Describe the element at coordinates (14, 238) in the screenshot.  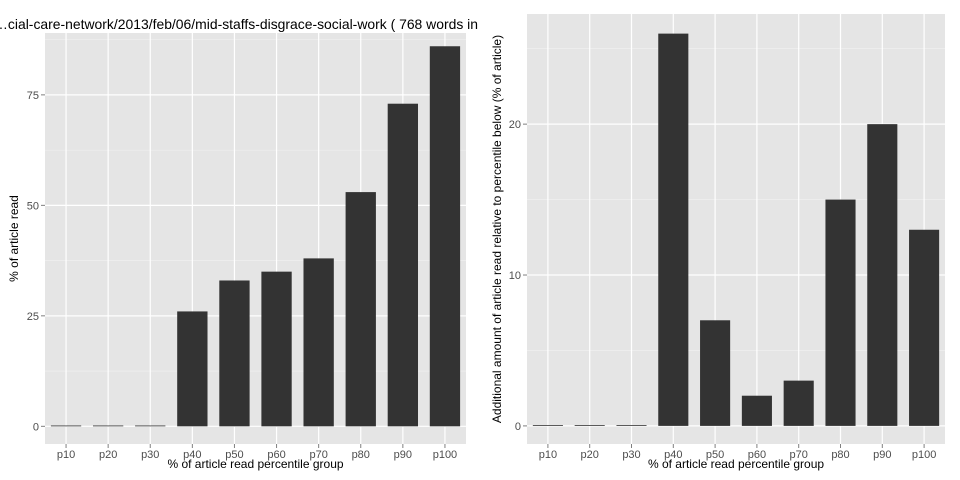
I see `y-axis-title: % of article read` at that location.